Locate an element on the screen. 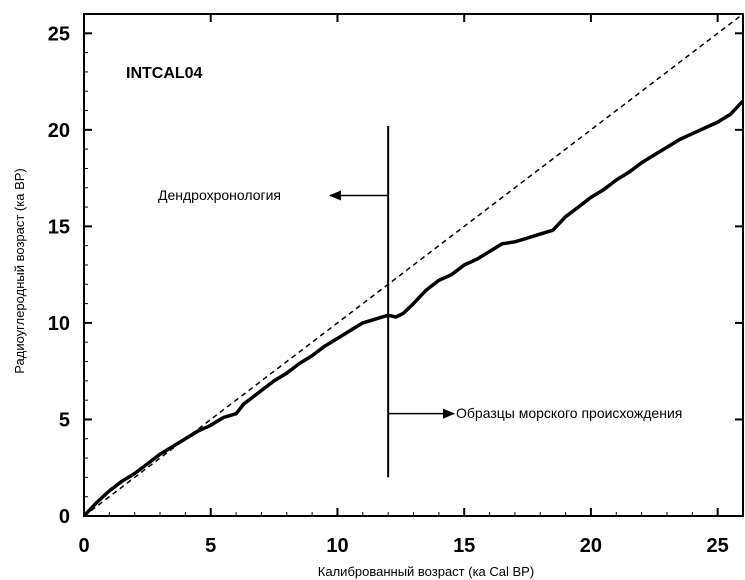 The image size is (745, 580). x-tick-label: 0 is located at coordinates (83, 546).